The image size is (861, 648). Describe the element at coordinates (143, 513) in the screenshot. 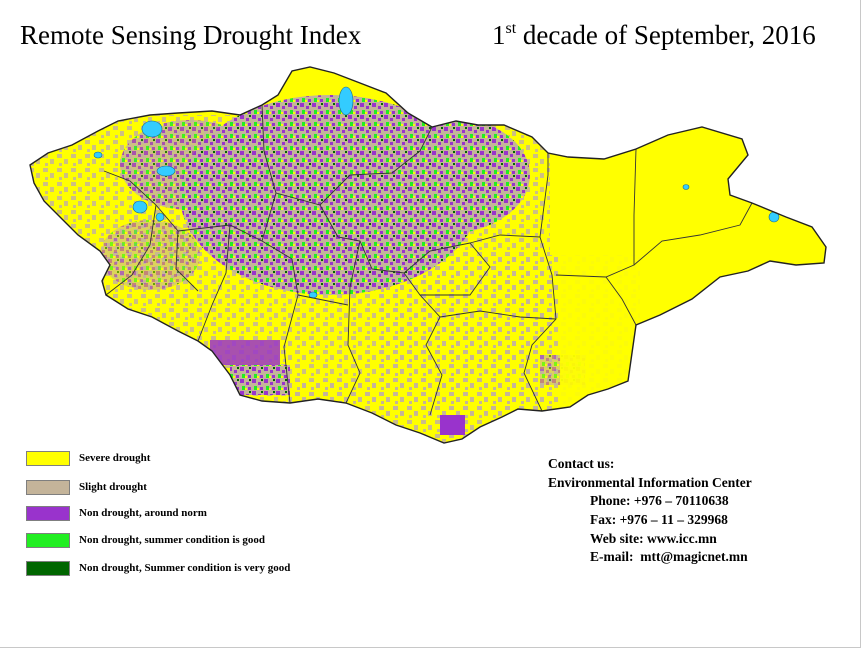

I see `legend-label-around-norm: Non drought, around norm` at that location.